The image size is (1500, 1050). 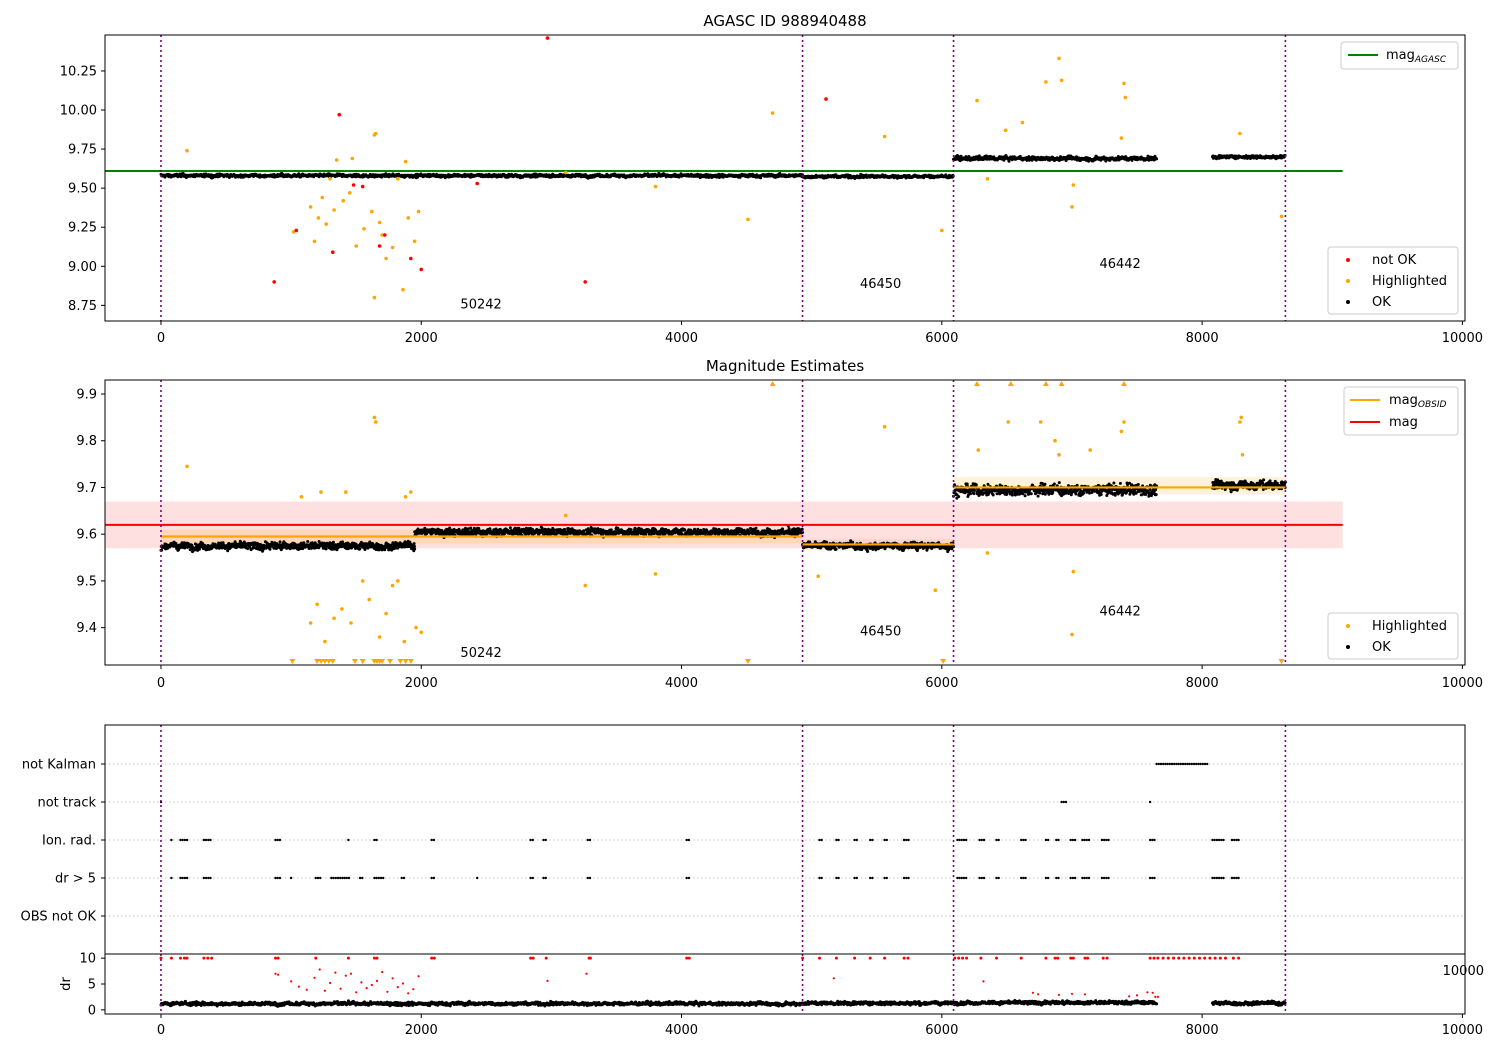 What do you see at coordinates (161, 683) in the screenshot?
I see `panel2-x-tick-label: 0` at bounding box center [161, 683].